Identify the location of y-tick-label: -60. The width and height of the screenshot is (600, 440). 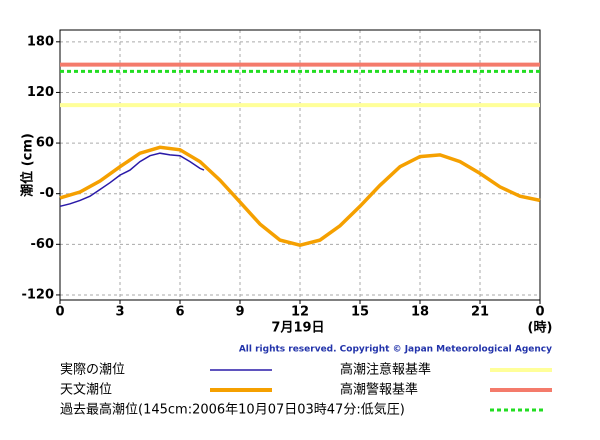
(43, 244).